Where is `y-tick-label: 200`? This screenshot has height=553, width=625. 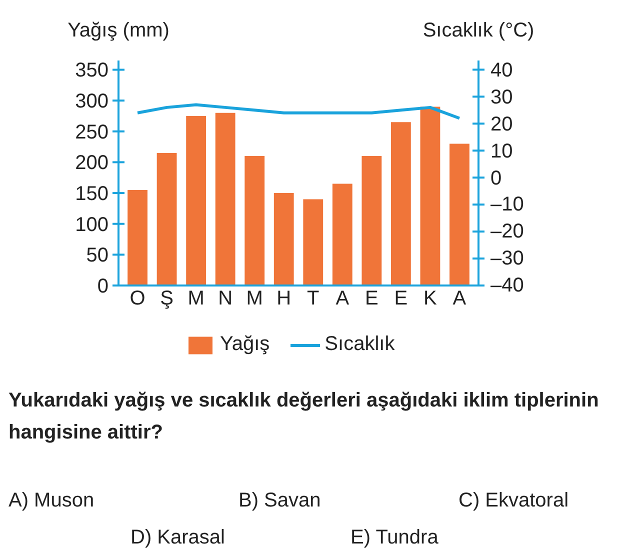
y-tick-label: 200 is located at coordinates (92, 163).